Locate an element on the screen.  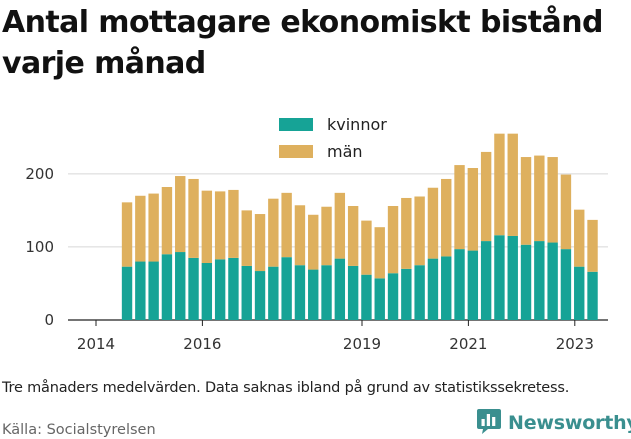
x-tick-label: 2023 is located at coordinates (575, 344).